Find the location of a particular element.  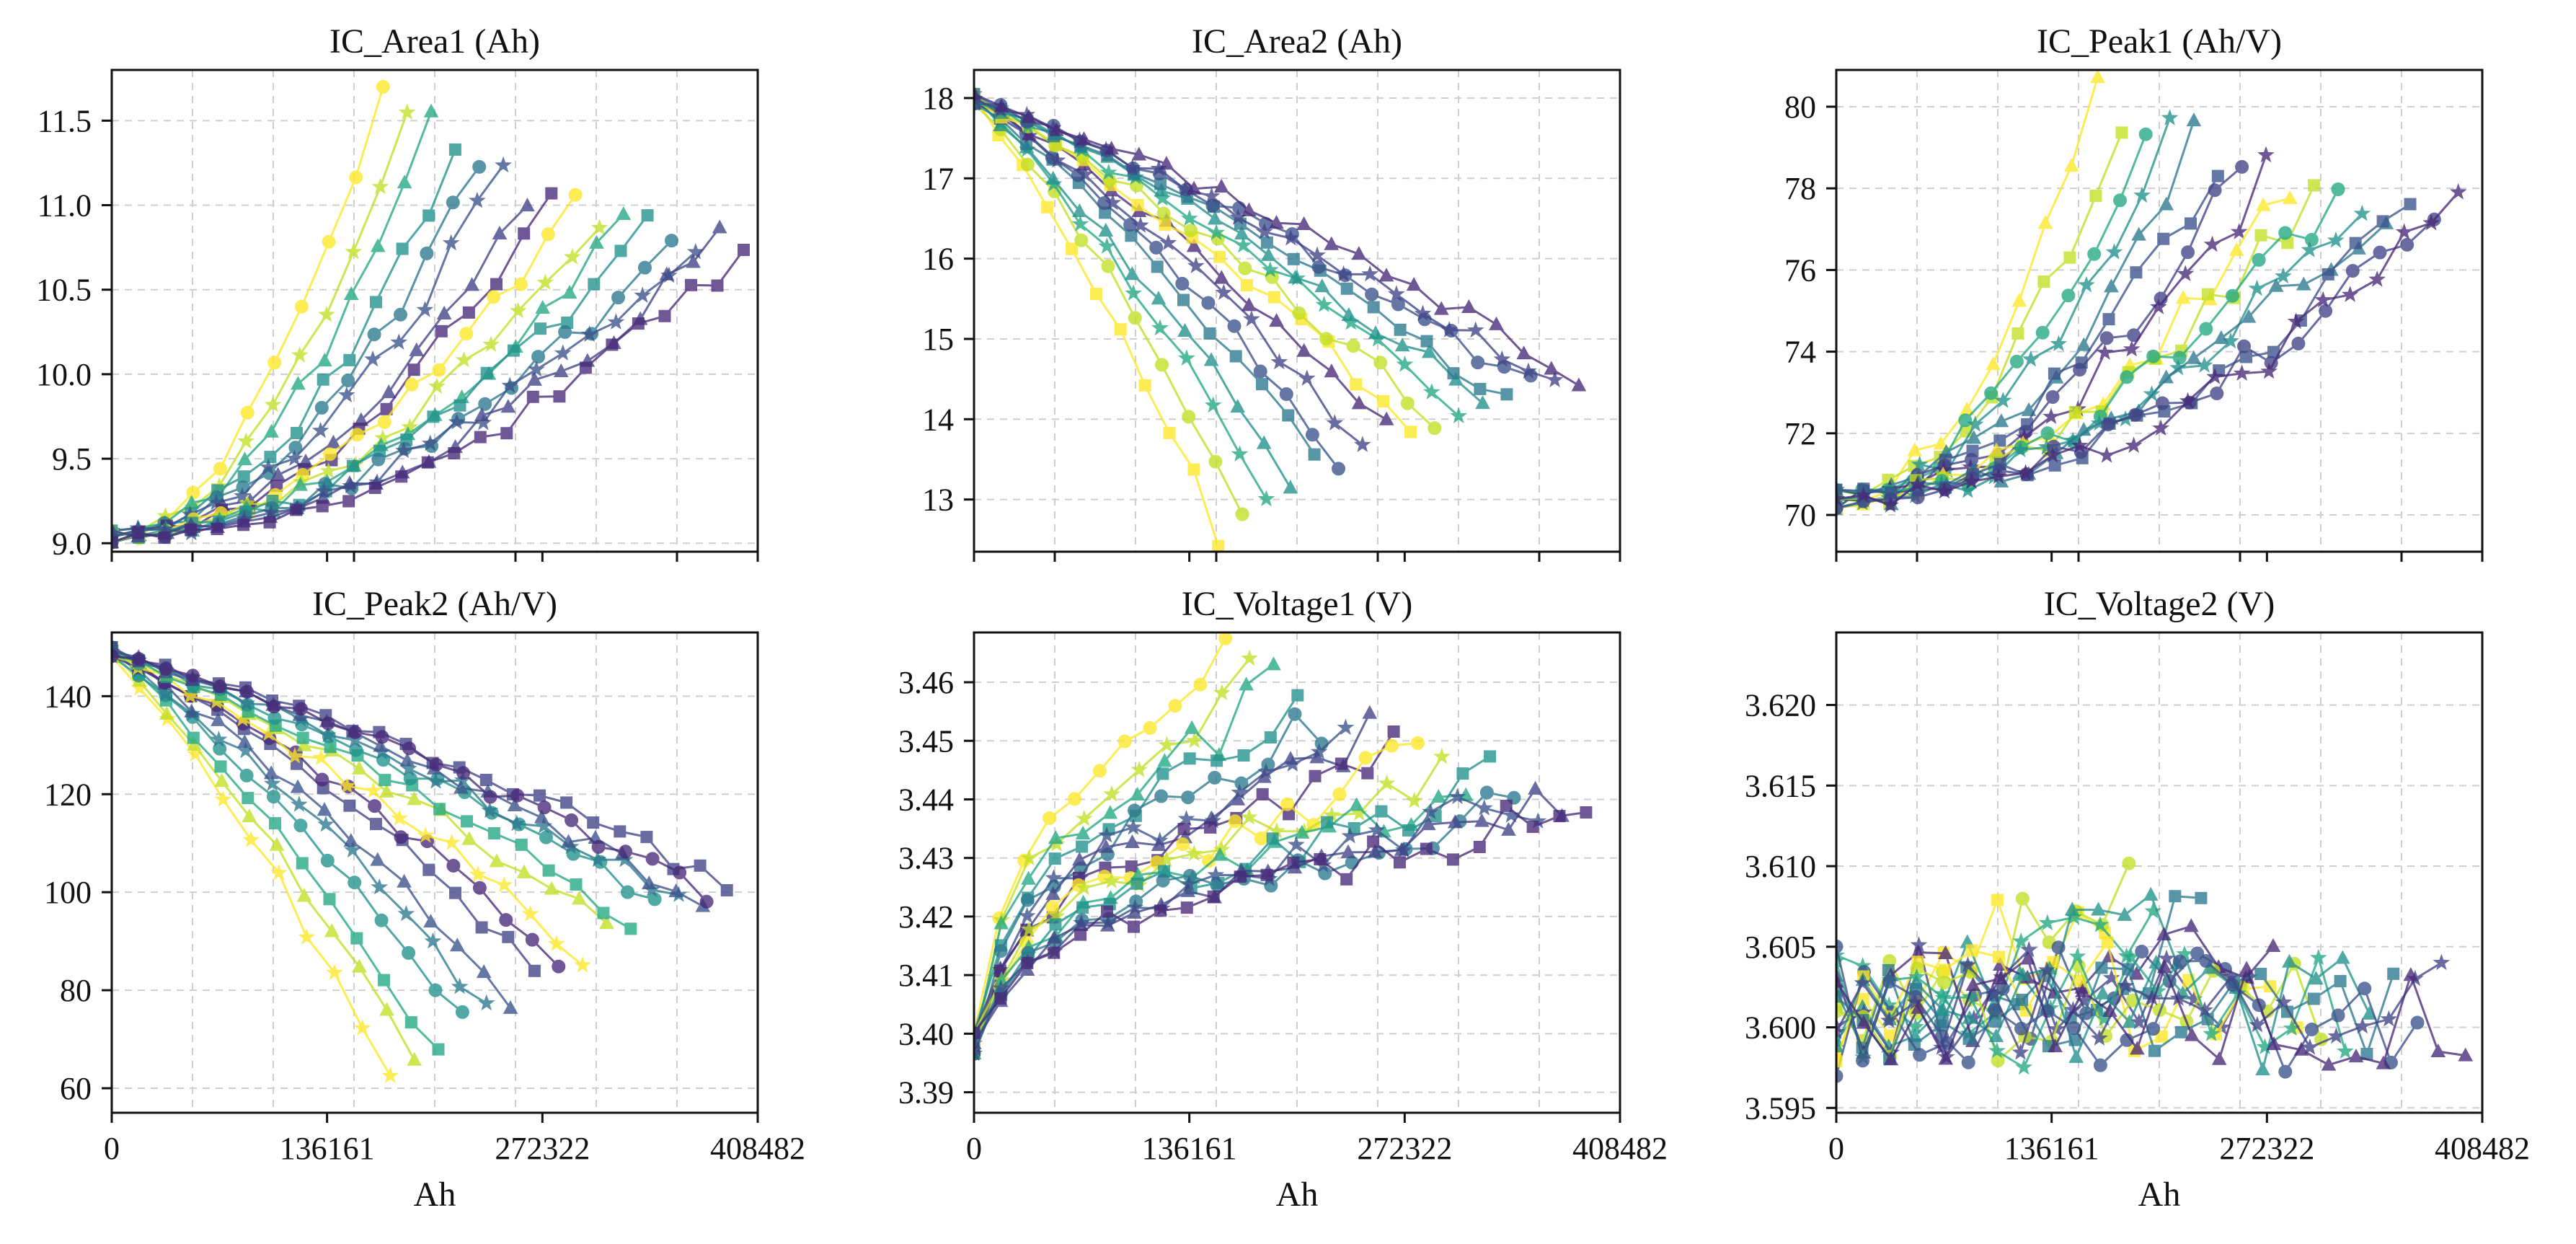

series-group is located at coordinates (2155, 969).